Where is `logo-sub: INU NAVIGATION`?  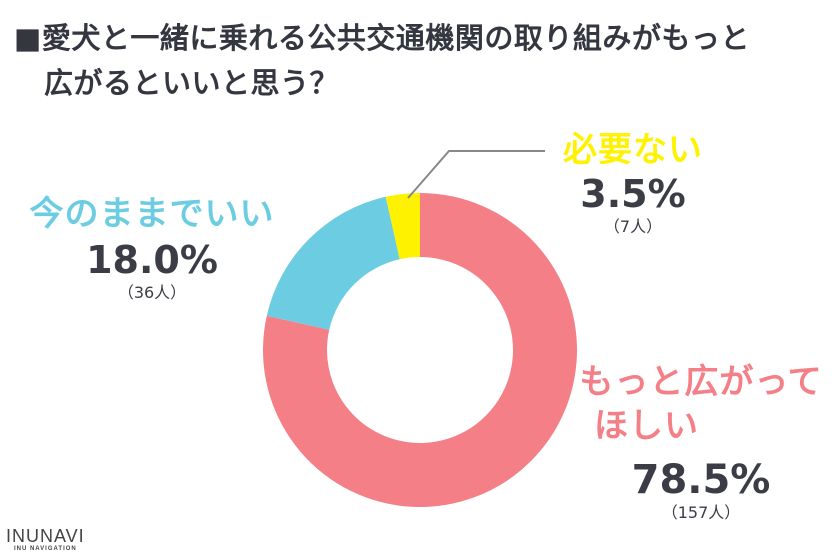 logo-sub: INU NAVIGATION is located at coordinates (45, 549).